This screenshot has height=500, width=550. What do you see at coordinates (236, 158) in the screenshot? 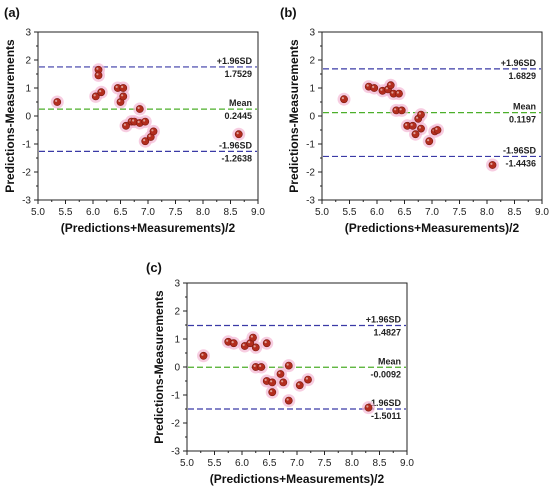
I see `lower-value: -1.2638` at bounding box center [236, 158].